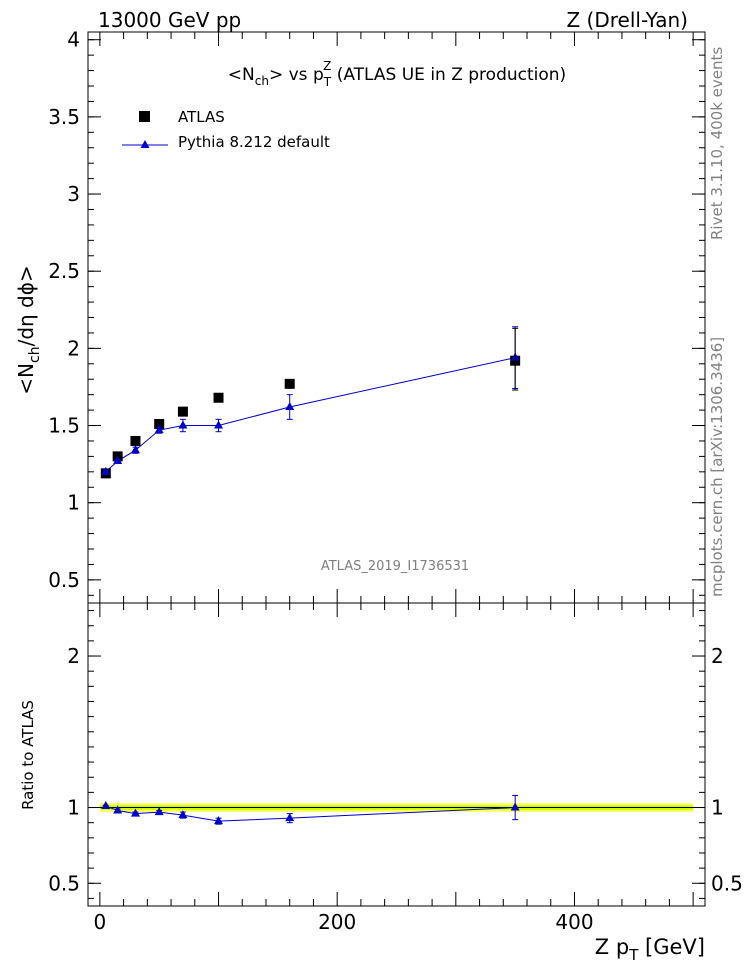  Describe the element at coordinates (64, 271) in the screenshot. I see `y-tick-label: 2.5` at that location.